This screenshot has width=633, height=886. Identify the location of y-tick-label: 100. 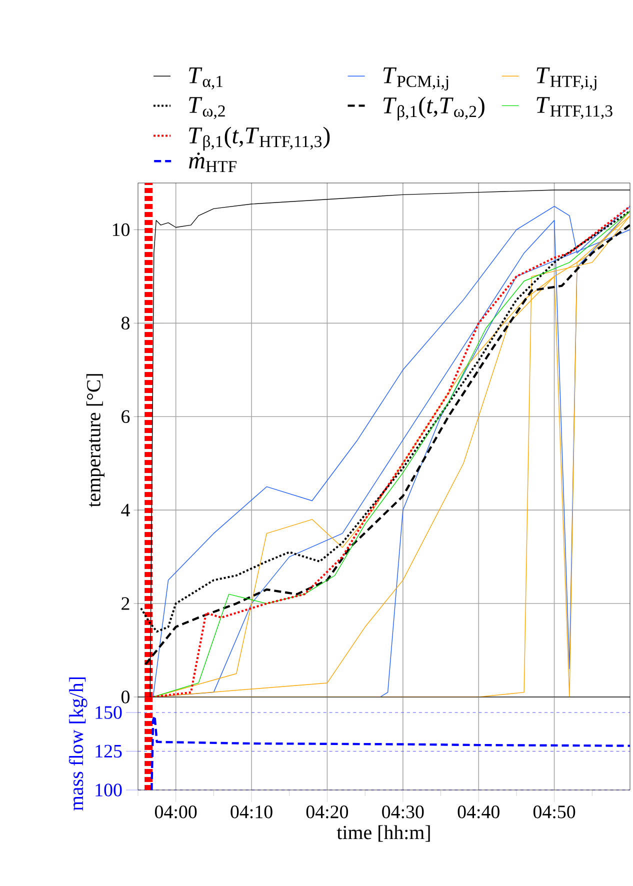
(109, 790).